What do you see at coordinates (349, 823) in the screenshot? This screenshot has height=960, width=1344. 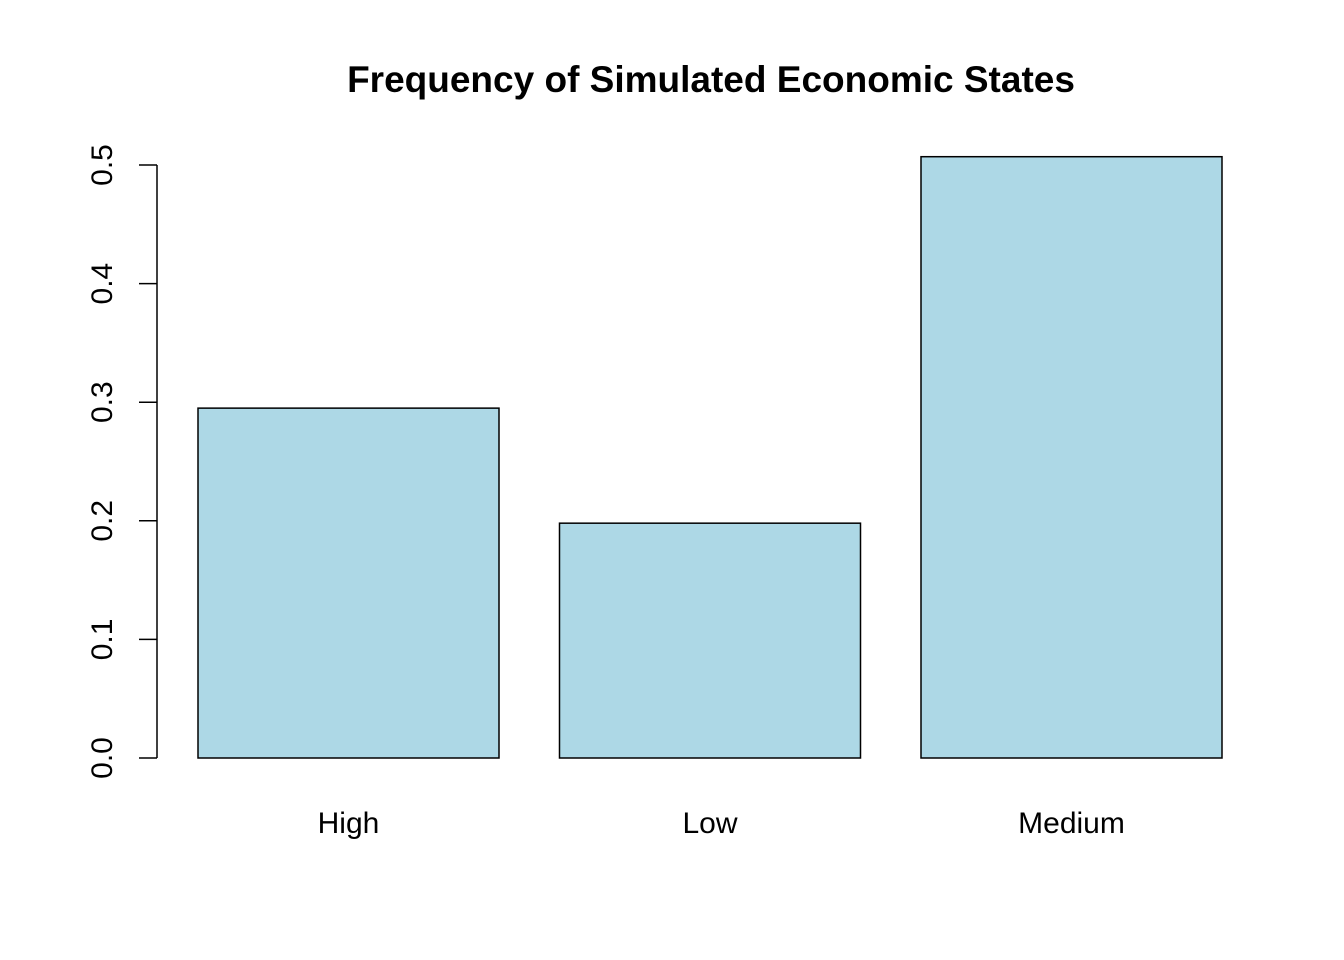 I see `x-tick-label: High` at bounding box center [349, 823].